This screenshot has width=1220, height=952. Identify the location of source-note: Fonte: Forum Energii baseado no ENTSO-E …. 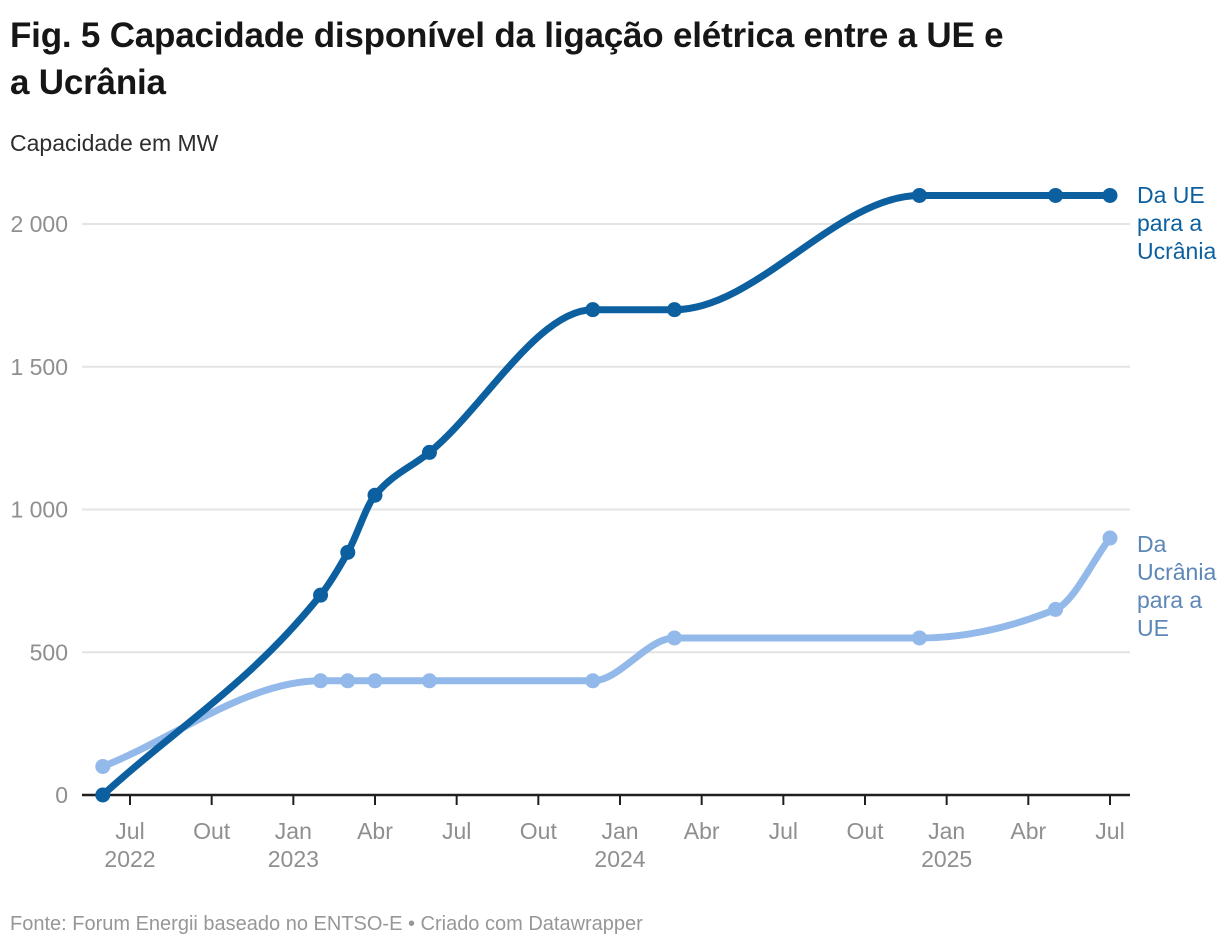
(326, 924).